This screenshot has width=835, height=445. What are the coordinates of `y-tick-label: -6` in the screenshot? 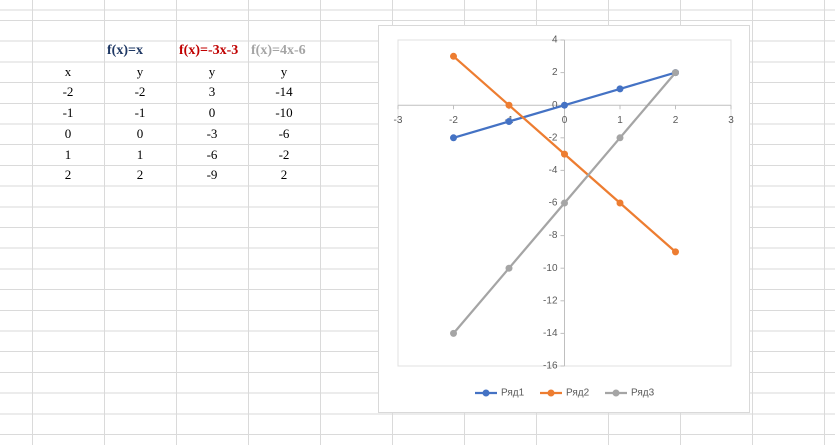 It's located at (553, 203).